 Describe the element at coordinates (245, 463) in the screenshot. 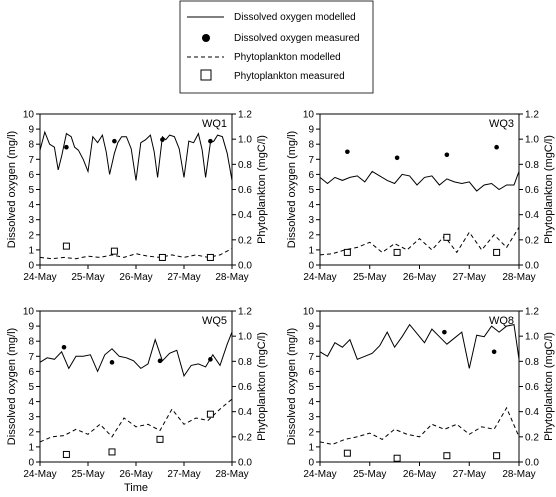

I see `y-right-tick-label: 0.0` at that location.